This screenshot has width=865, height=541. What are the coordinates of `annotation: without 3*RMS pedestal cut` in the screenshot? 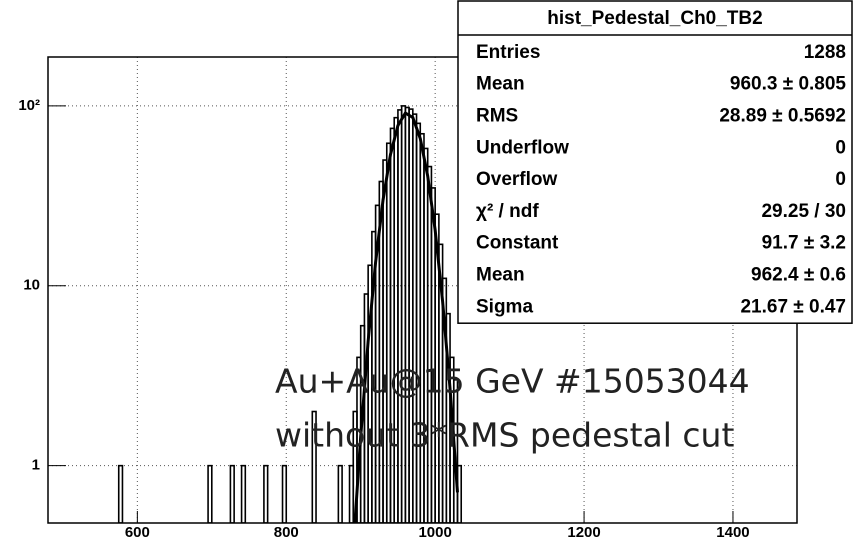 It's located at (504, 435).